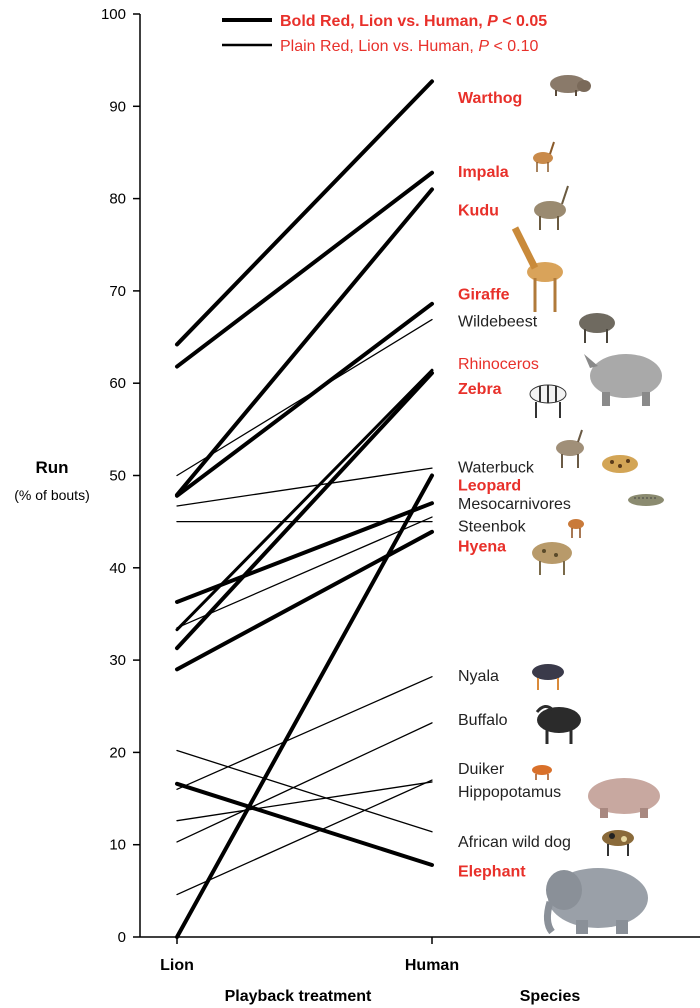 The width and height of the screenshot is (700, 1008). Describe the element at coordinates (117, 199) in the screenshot. I see `y-tick-label: 80` at that location.